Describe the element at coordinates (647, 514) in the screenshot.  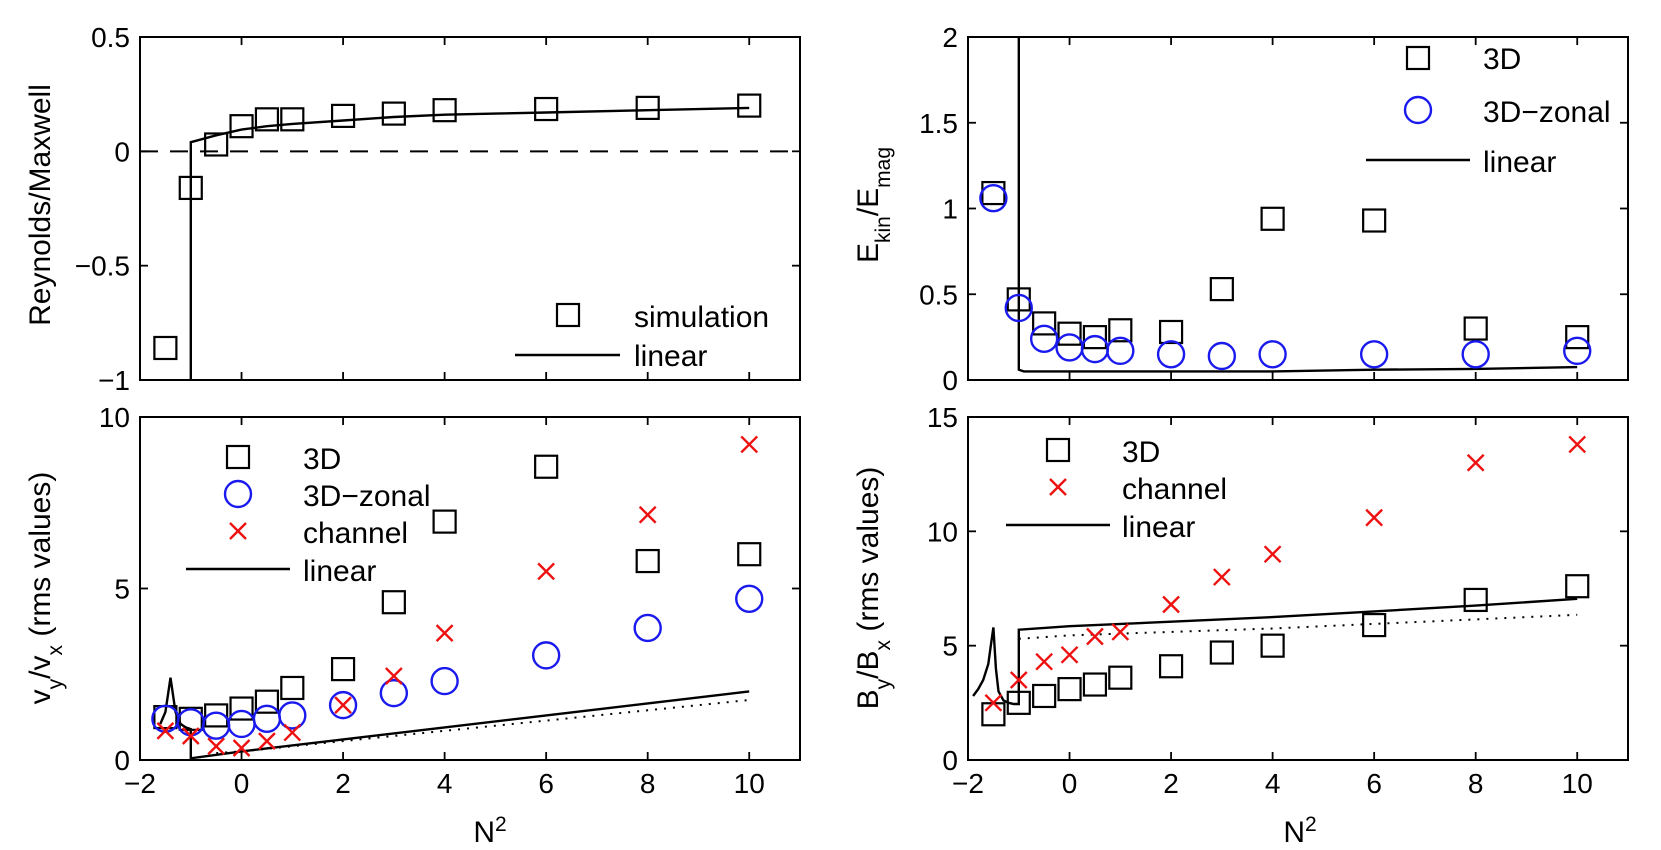
I see `data-point-x-2-10-stroke-b` at that location.